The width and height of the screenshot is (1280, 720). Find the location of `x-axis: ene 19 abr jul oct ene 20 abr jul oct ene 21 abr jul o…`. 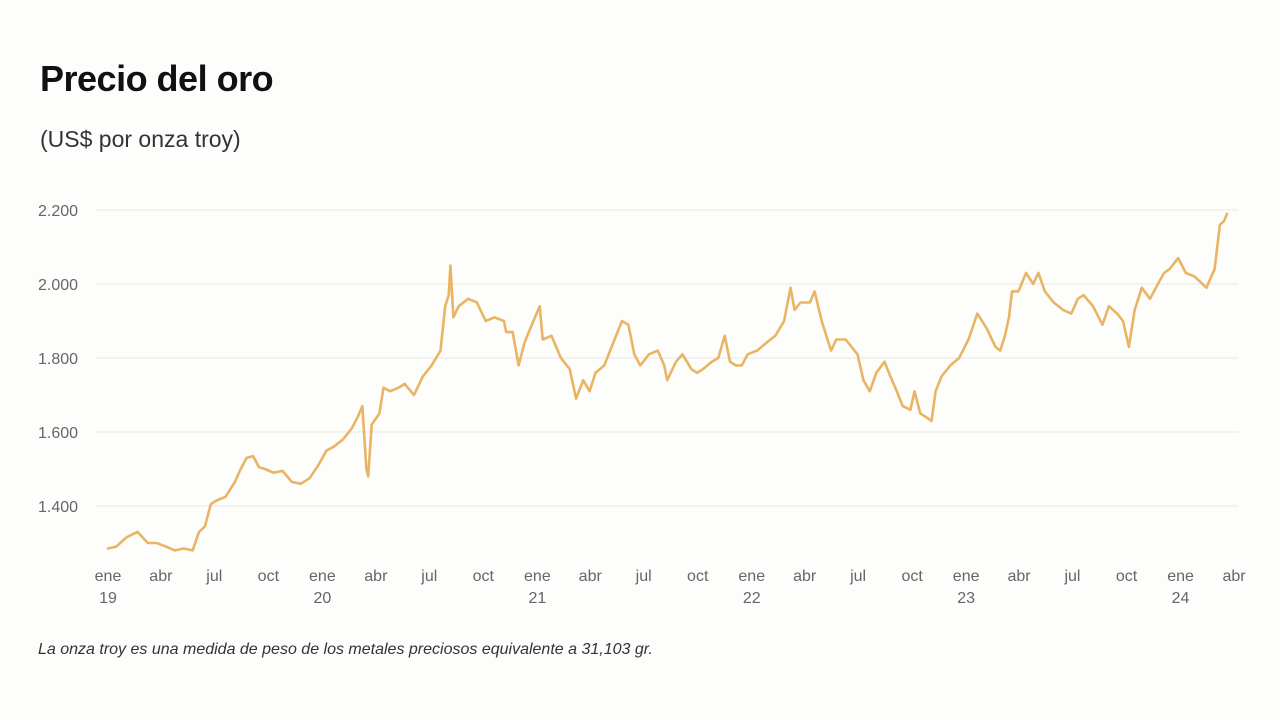

x-axis: ene 19 abr jul oct ene 20 abr jul oct ene 21 abr jul o… is located at coordinates (671, 587).